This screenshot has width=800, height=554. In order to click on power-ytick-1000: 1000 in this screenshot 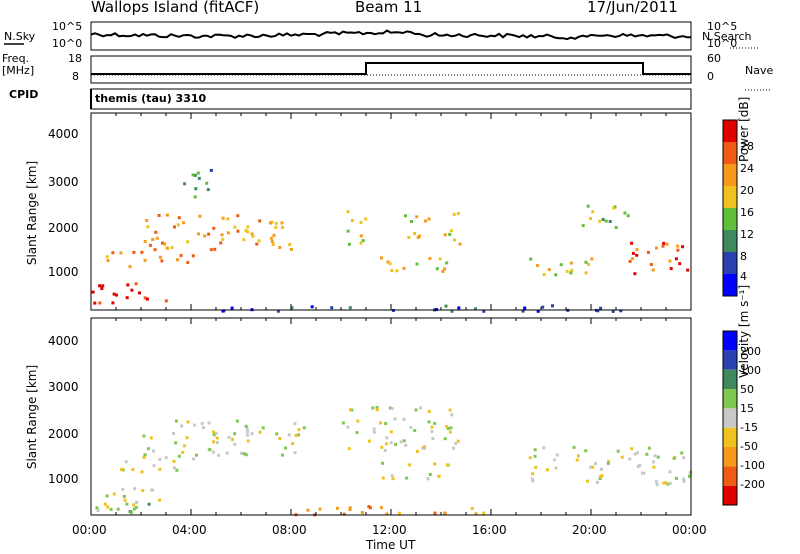, I will do `click(63, 272)`.